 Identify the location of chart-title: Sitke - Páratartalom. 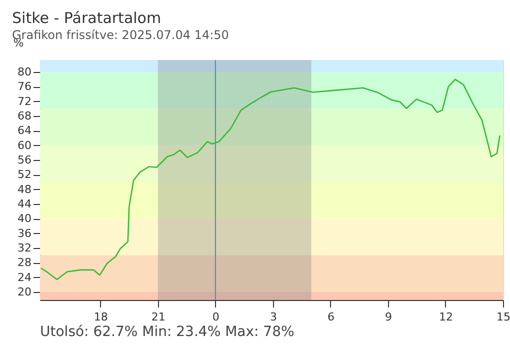
(87, 18).